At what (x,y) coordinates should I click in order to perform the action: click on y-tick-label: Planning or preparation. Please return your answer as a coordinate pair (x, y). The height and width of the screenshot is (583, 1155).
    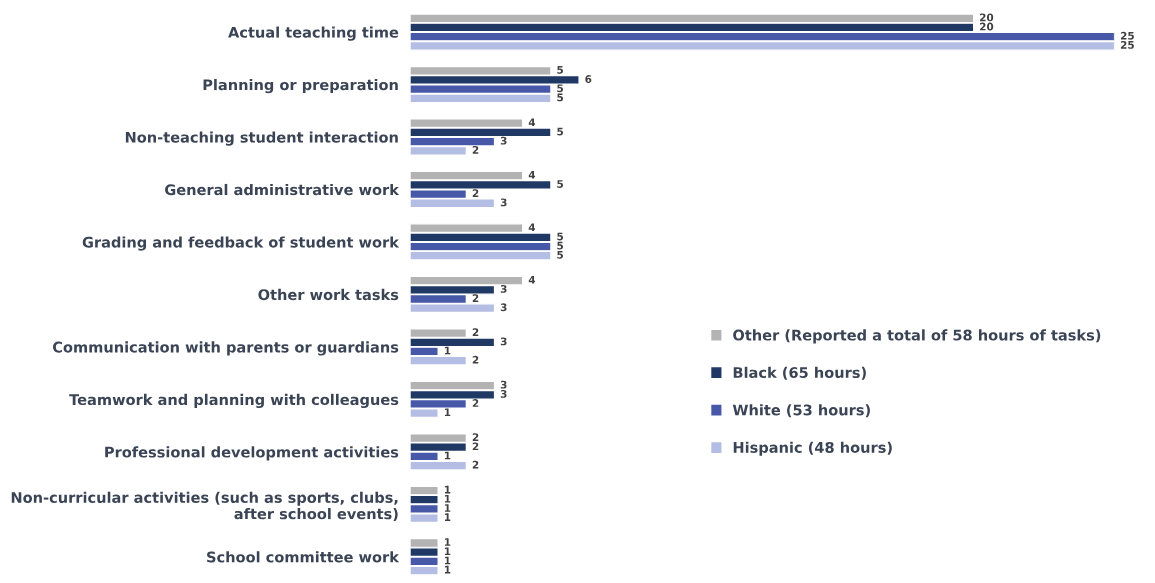
    Looking at the image, I should click on (300, 86).